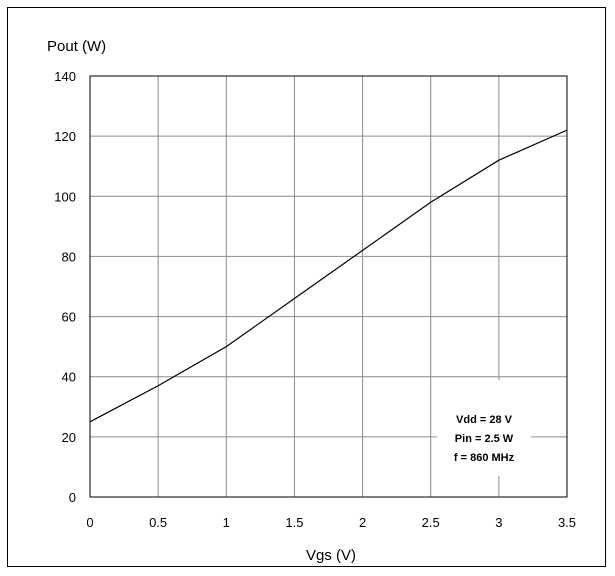  I want to click on x-tick-label: 1.5, so click(294, 522).